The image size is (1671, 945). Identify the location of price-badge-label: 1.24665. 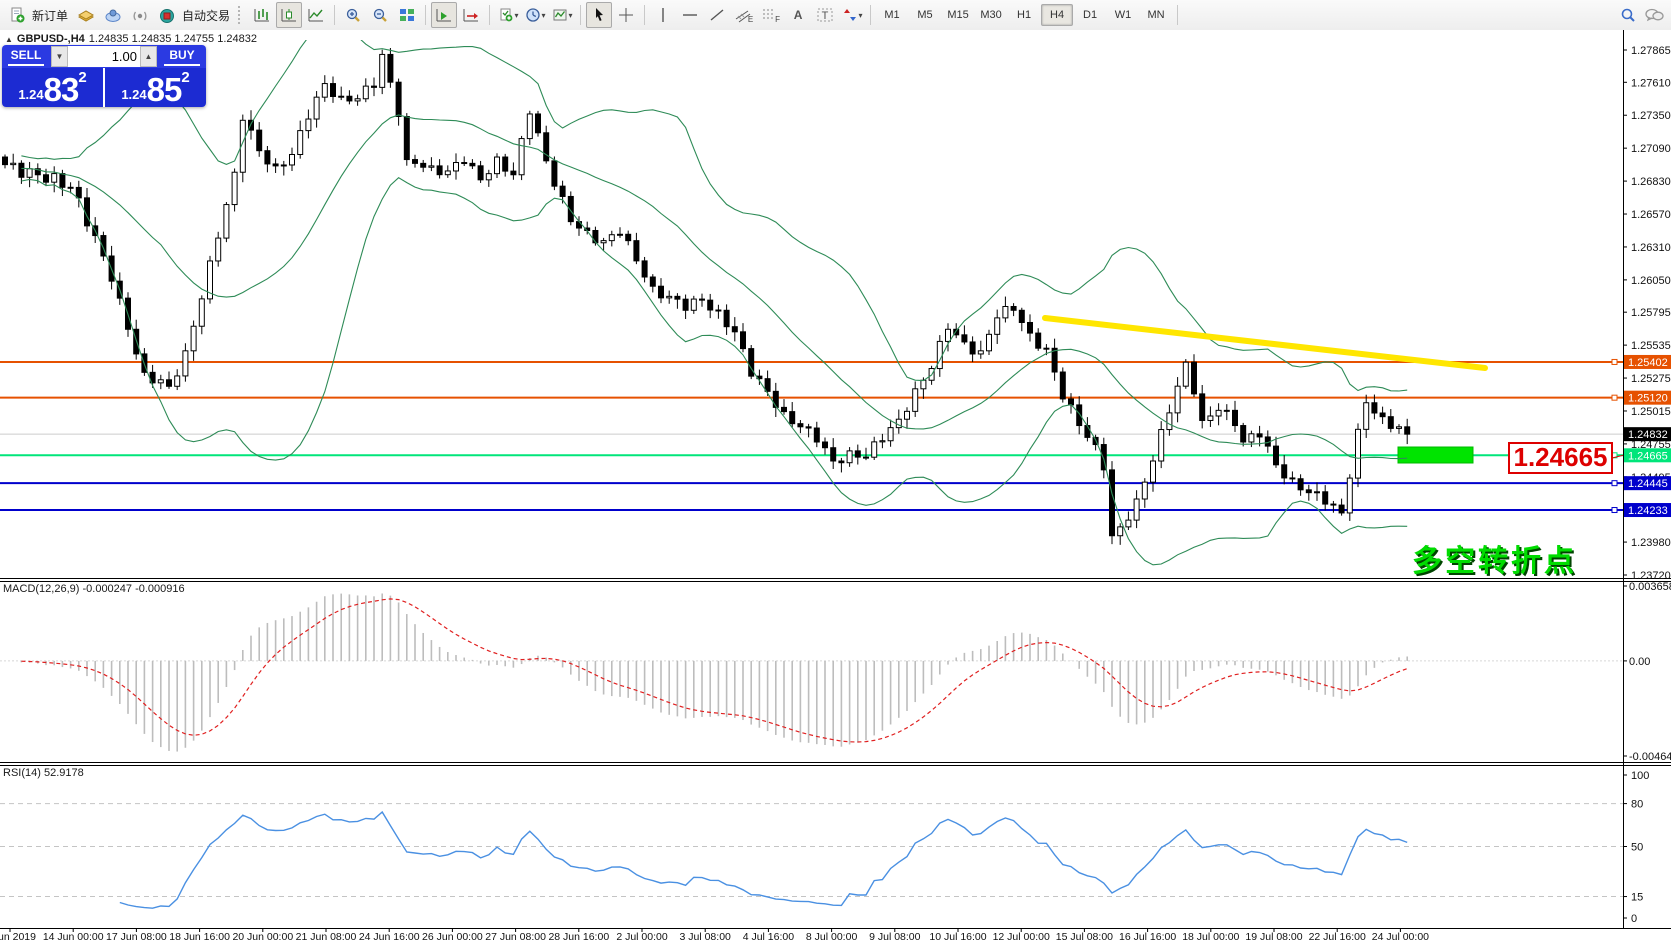
(1648, 456).